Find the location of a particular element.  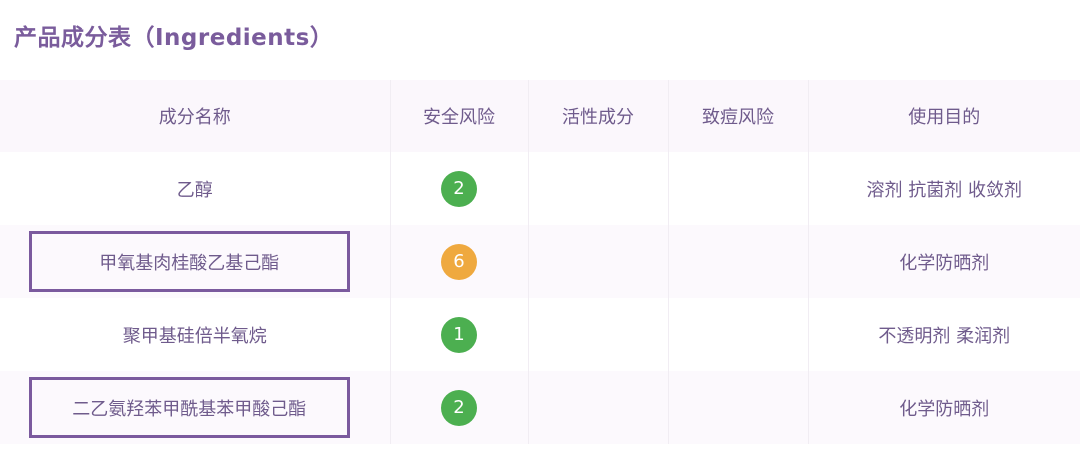

column-header-risk: 安全风险 is located at coordinates (459, 116).